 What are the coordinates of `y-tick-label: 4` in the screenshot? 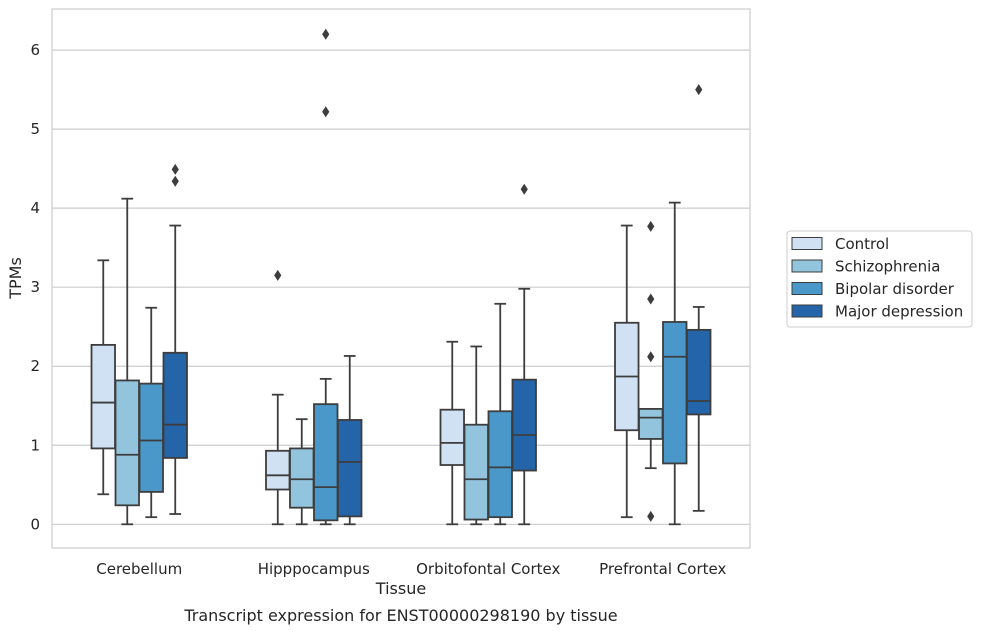 It's located at (35, 208).